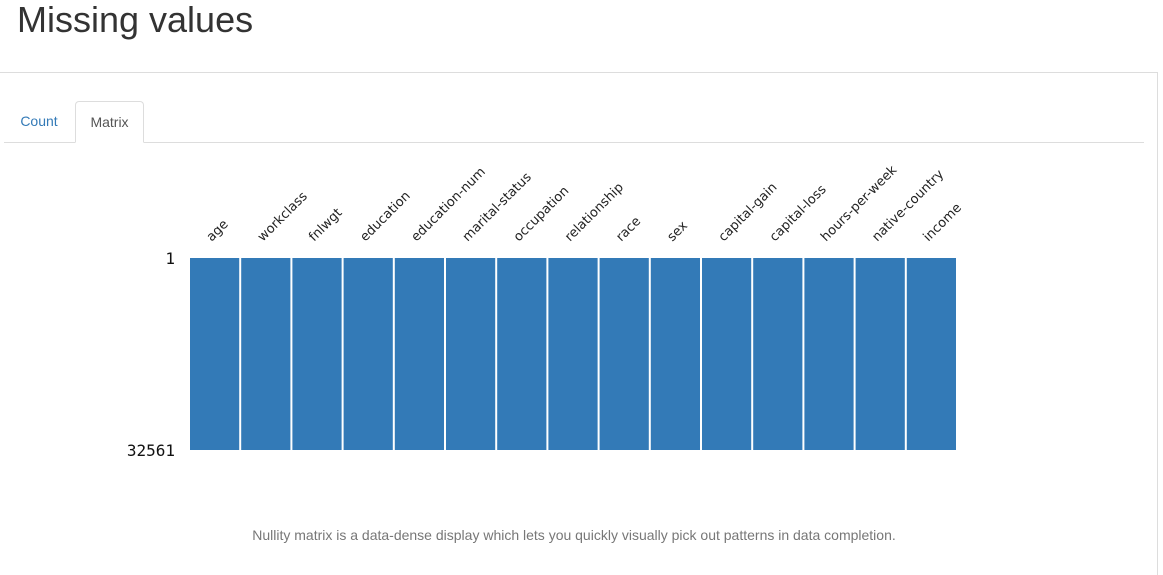  What do you see at coordinates (829, 354) in the screenshot?
I see `matrix-column-hours-per-week` at bounding box center [829, 354].